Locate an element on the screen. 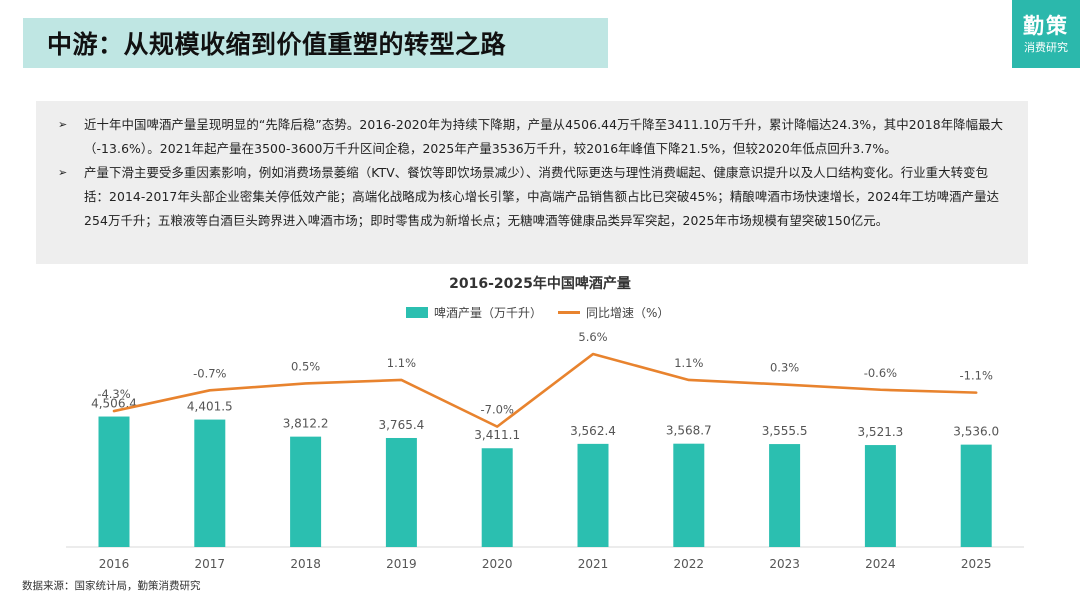 The height and width of the screenshot is (608, 1080). growth-value-label-2017: -0.7% is located at coordinates (209, 373).